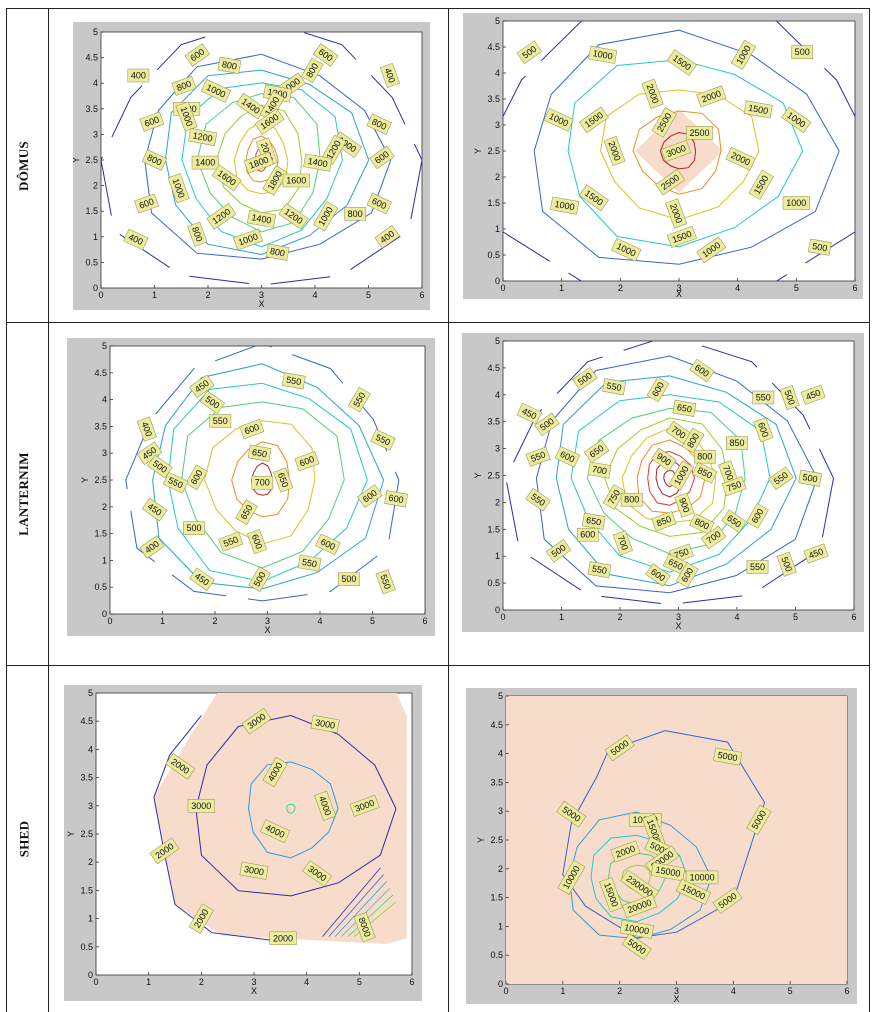  Describe the element at coordinates (816, 553) in the screenshot. I see `contour-label-text: 450` at that location.